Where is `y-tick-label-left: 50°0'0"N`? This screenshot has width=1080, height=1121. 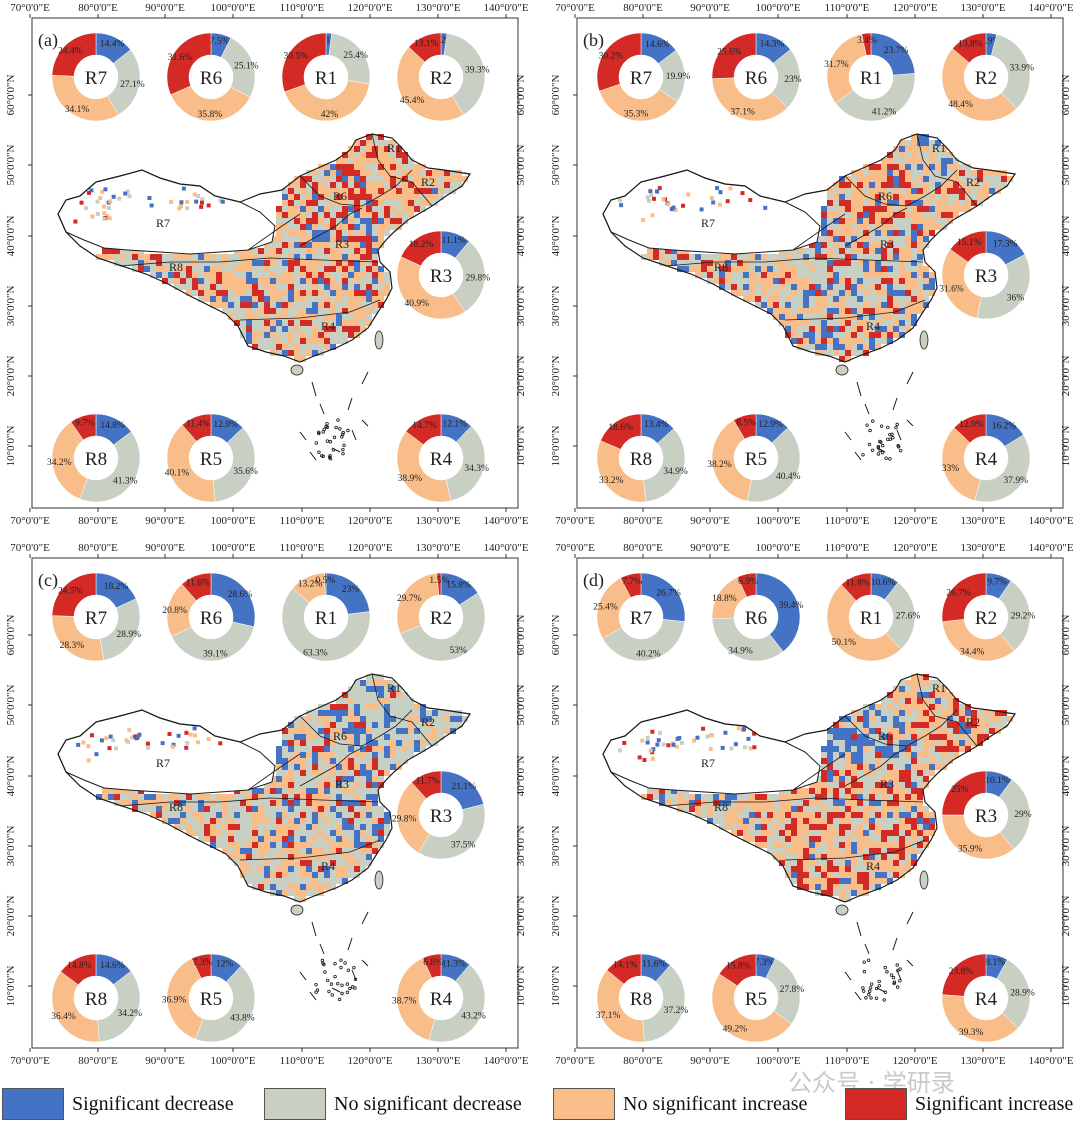 y-tick-label-left: 50°0'0"N is located at coordinates (556, 165).